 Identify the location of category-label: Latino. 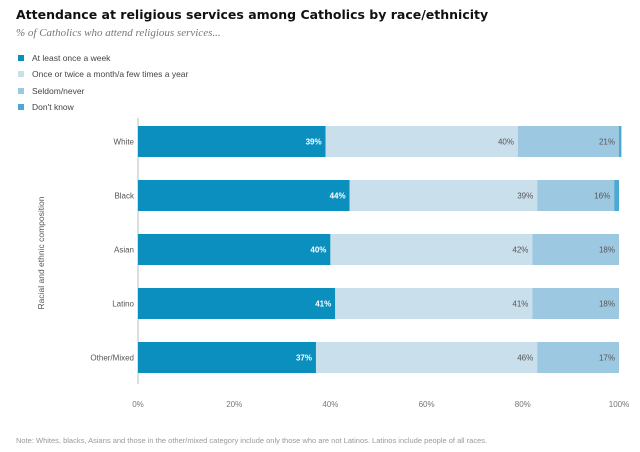
(123, 304).